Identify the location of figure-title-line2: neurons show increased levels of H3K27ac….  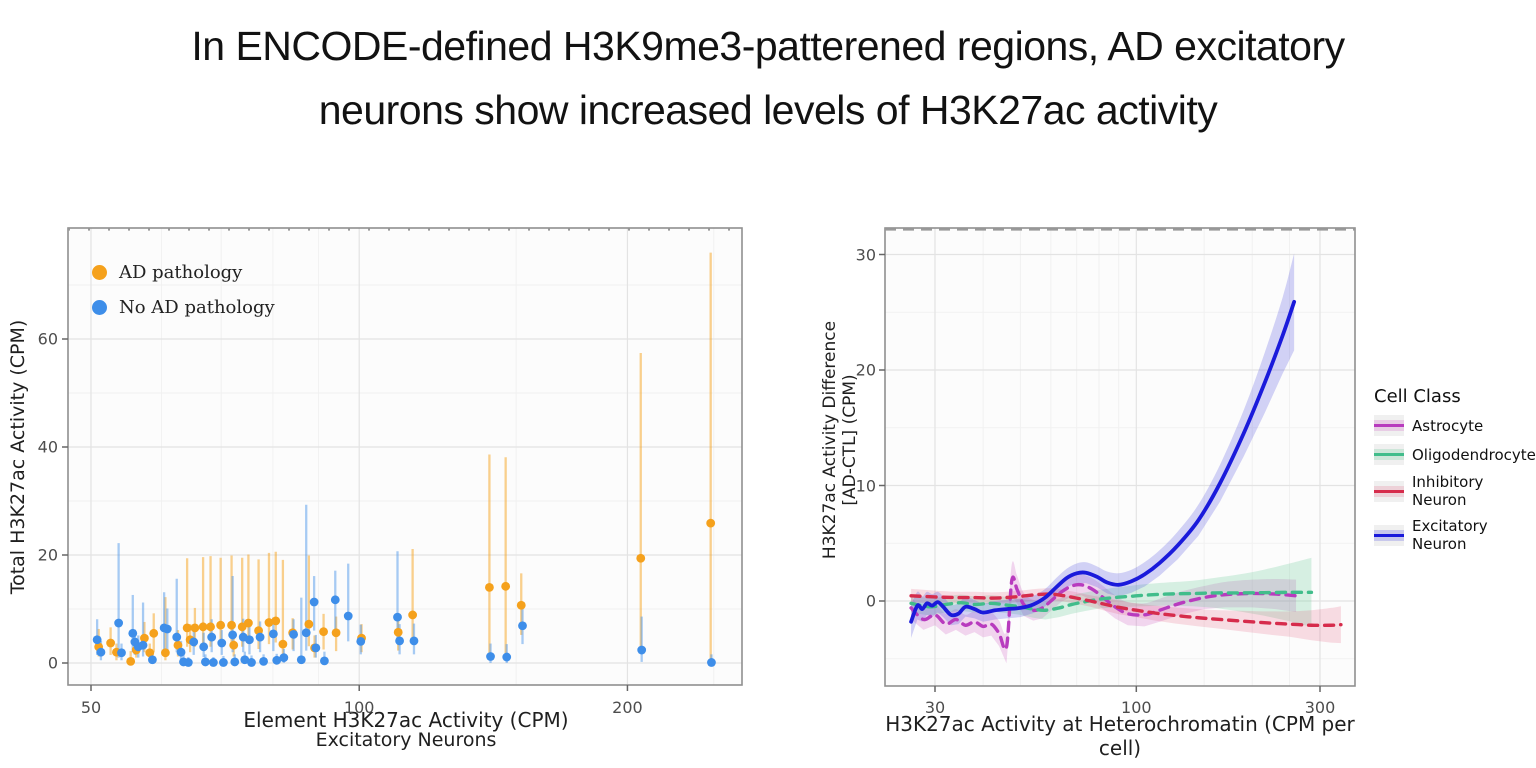
(768, 110).